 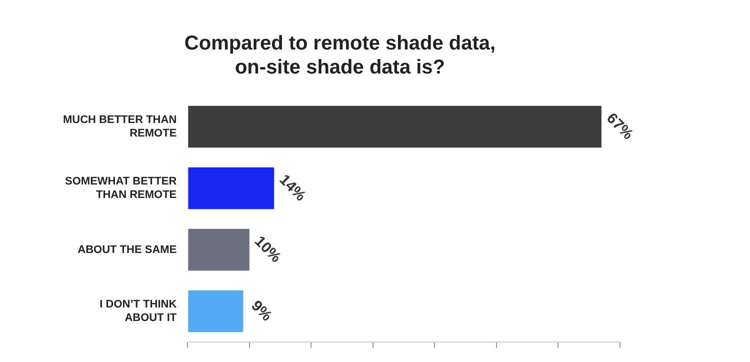 What do you see at coordinates (293, 188) in the screenshot?
I see `data-label: 14%` at bounding box center [293, 188].